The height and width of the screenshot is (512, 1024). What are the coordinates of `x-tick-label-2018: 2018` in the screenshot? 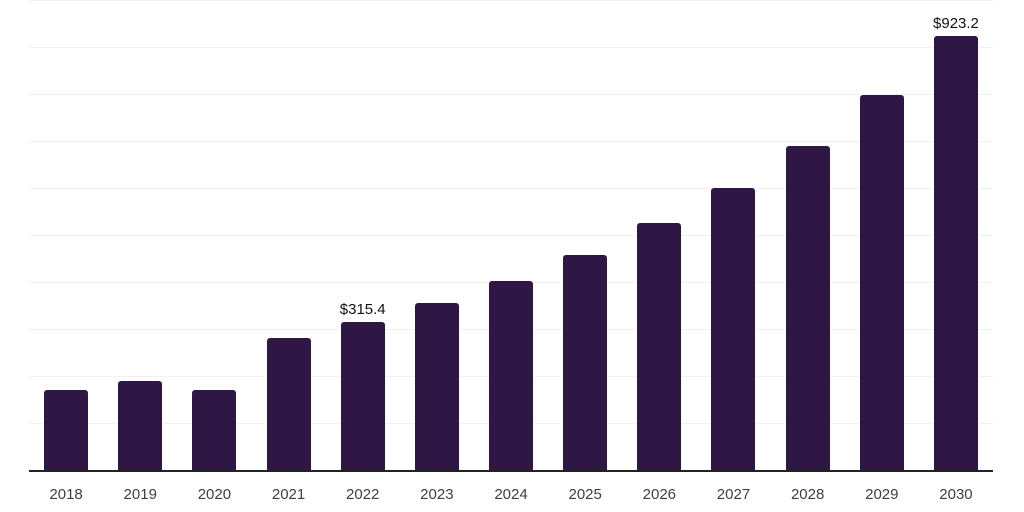 It's located at (66, 494).